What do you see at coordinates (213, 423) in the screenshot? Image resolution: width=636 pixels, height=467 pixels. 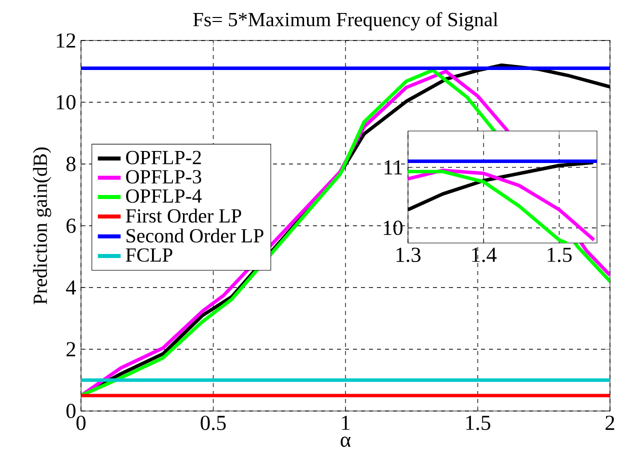 I see `x-tick-label: 0.5` at bounding box center [213, 423].